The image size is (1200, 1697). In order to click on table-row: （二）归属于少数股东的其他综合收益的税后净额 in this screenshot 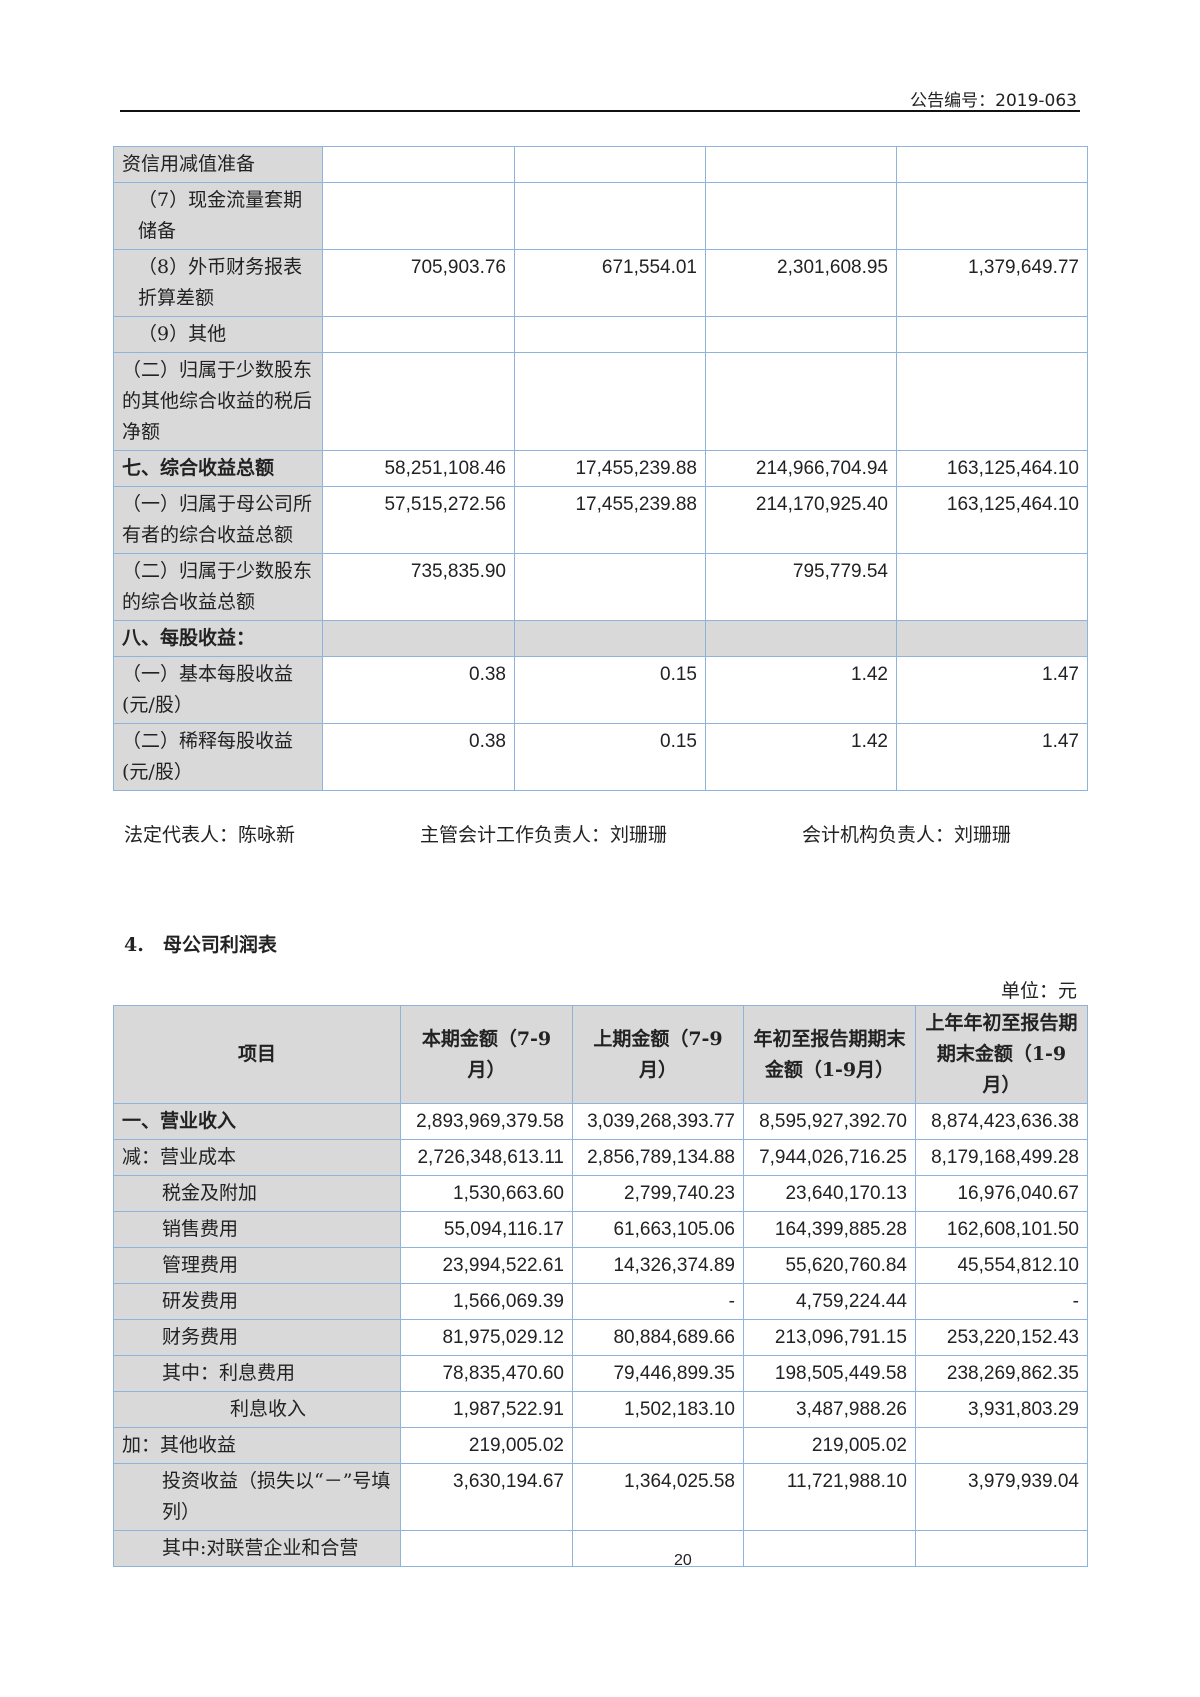, I will do `click(600, 401)`.